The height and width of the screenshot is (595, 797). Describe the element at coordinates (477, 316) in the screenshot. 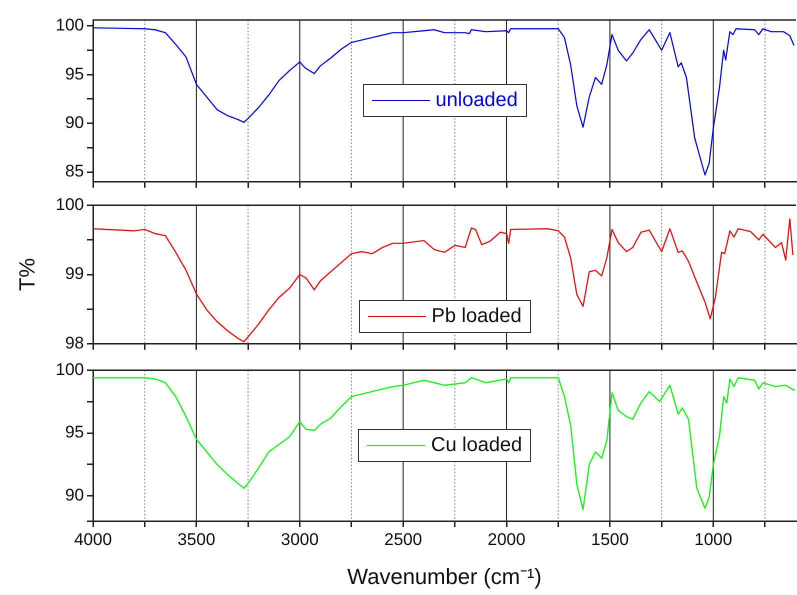

I see `legend-label: Pb loaded` at that location.